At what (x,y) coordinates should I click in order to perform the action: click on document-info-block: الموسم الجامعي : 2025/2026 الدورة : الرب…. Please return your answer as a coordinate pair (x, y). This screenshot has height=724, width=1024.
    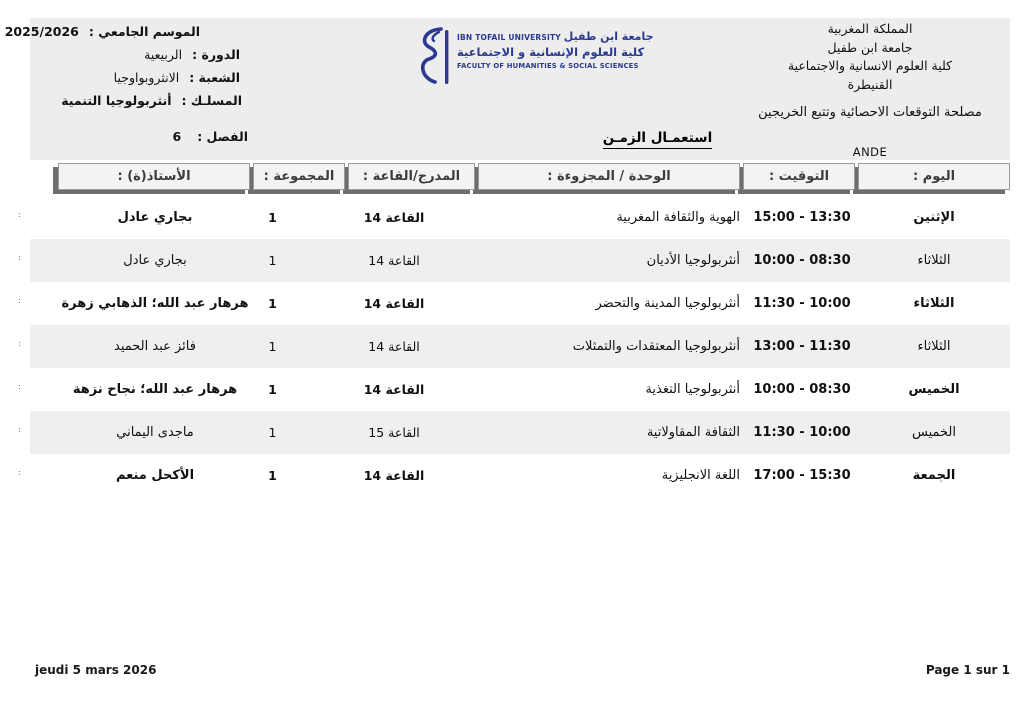
    Looking at the image, I should click on (127, 84).